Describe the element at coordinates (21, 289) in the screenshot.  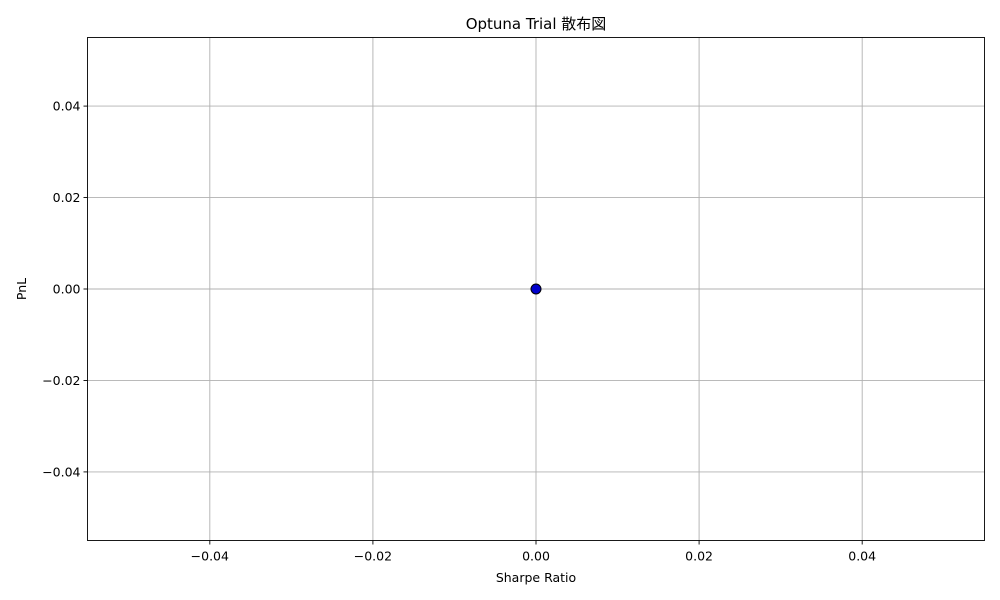
I see `y-axis-label: PnL` at that location.